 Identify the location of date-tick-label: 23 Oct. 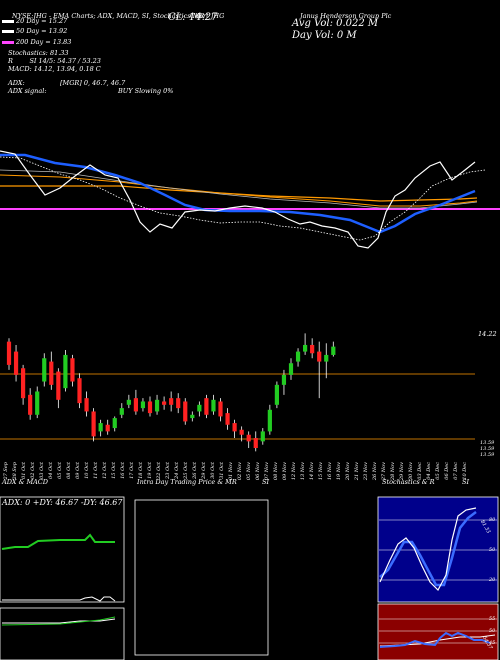
(168, 470).